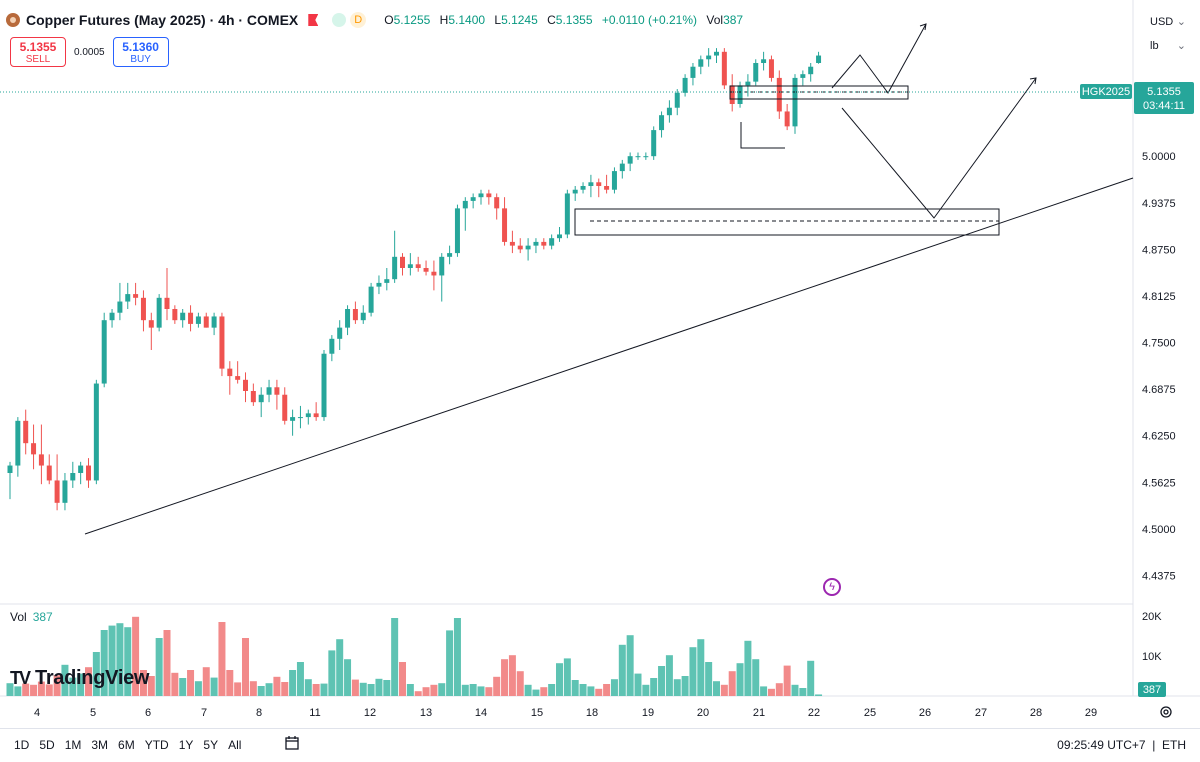  Describe the element at coordinates (1168, 22) in the screenshot. I see `currency-select: USD ⌄` at that location.